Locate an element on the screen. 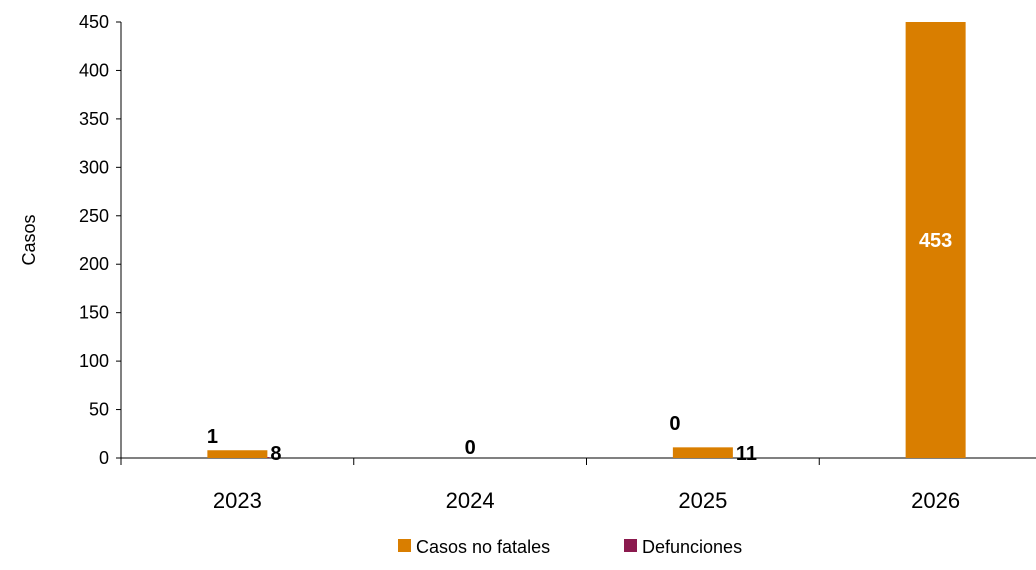  y-tick-label: 100 is located at coordinates (94, 361).